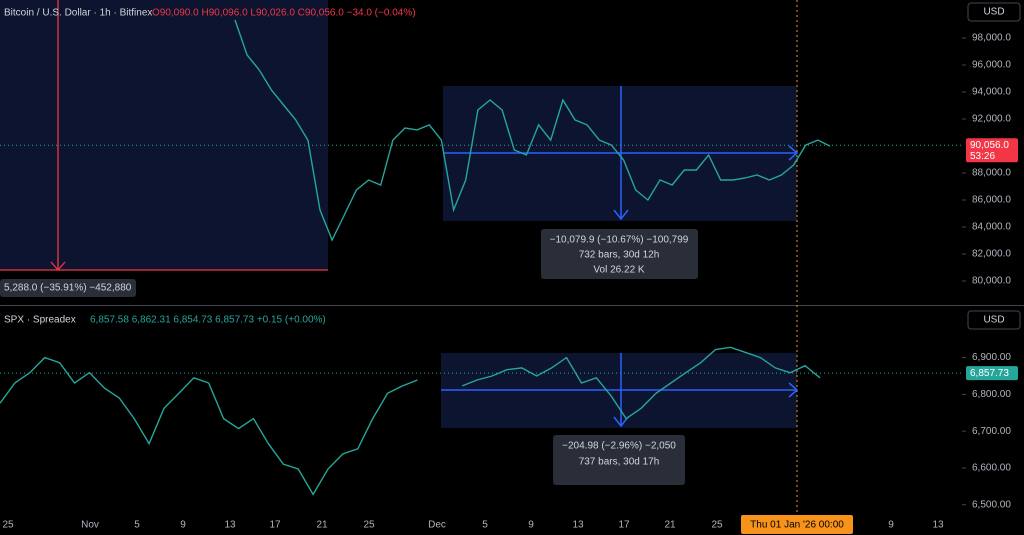 The height and width of the screenshot is (535, 1024). Describe the element at coordinates (991, 254) in the screenshot. I see `y-tick-label: 82,000.0` at that location.